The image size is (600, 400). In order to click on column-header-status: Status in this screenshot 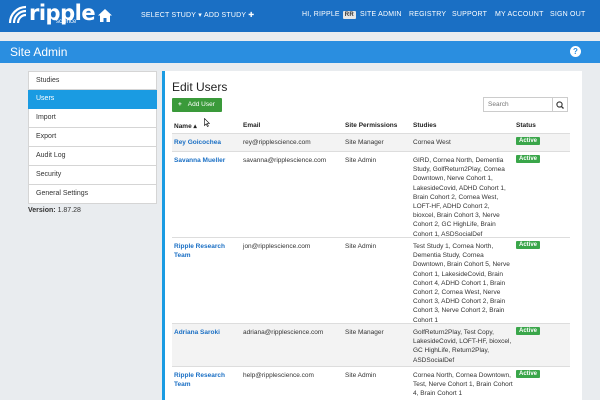, I will do `click(526, 125)`.